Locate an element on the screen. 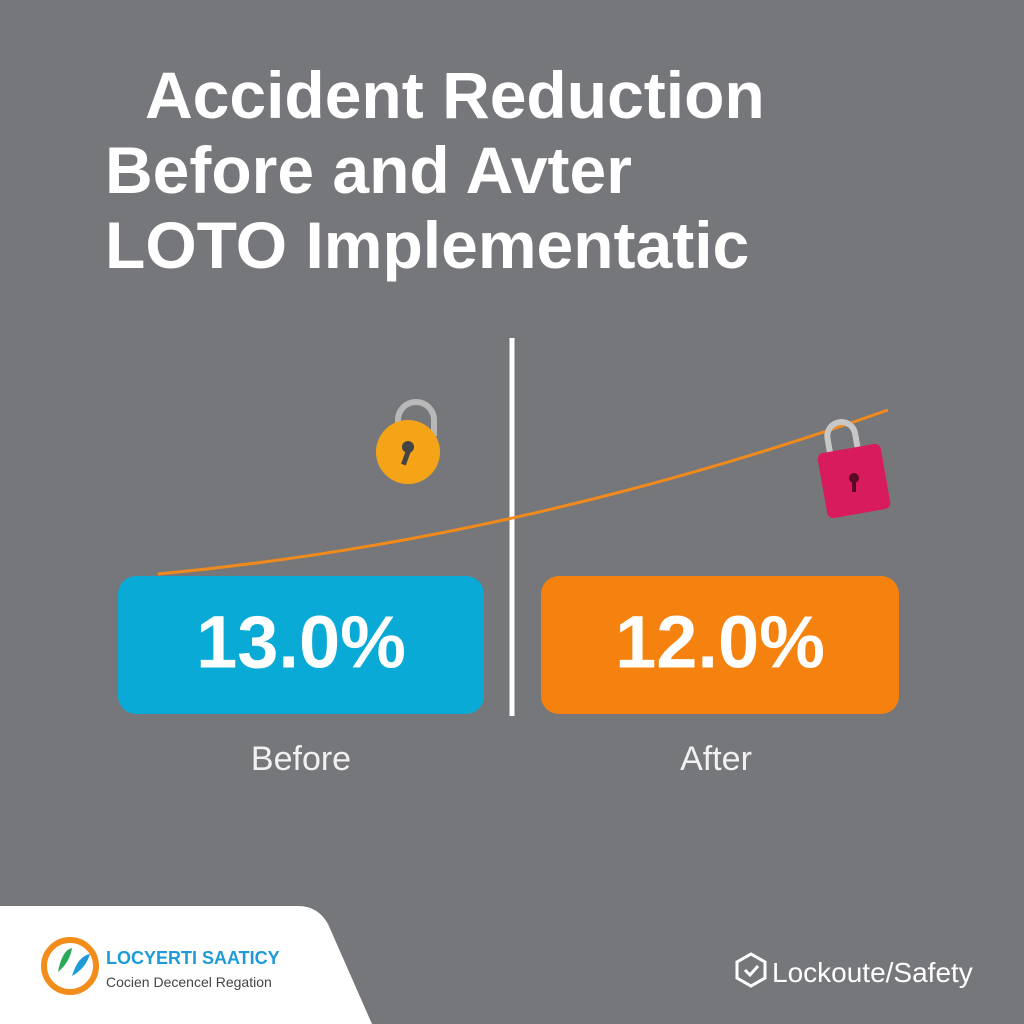 The image size is (1024, 1024). before-label: Before is located at coordinates (301, 759).